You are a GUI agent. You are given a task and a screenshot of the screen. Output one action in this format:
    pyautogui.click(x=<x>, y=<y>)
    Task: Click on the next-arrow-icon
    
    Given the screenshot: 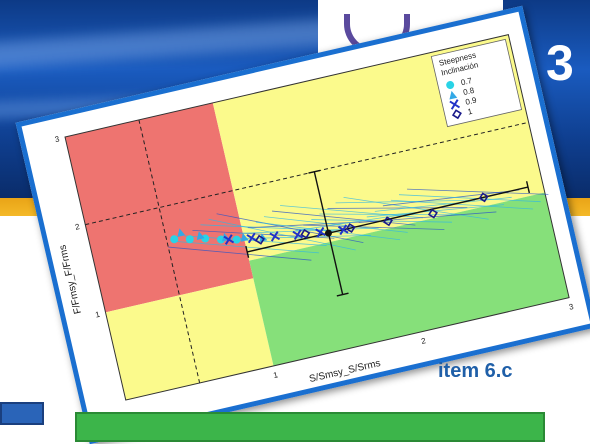 What is the action you would take?
    pyautogui.click(x=22, y=413)
    